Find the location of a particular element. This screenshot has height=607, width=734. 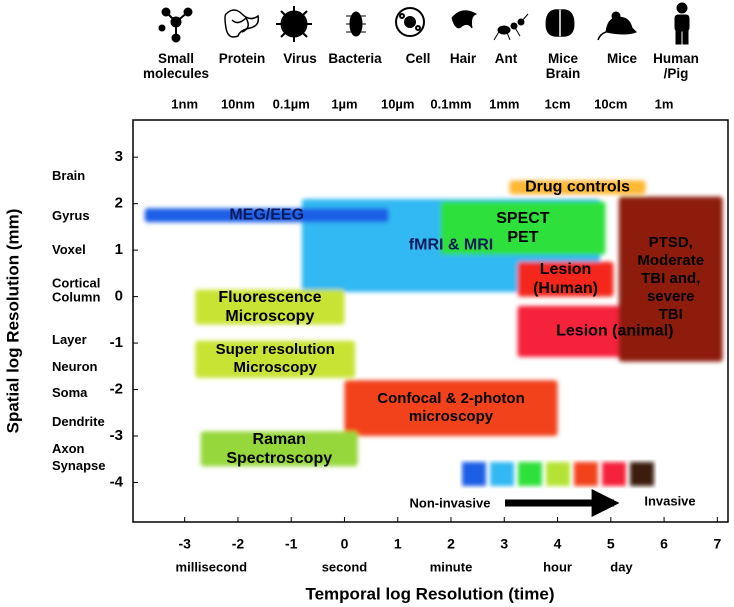

size-label: 1µm is located at coordinates (344, 103).